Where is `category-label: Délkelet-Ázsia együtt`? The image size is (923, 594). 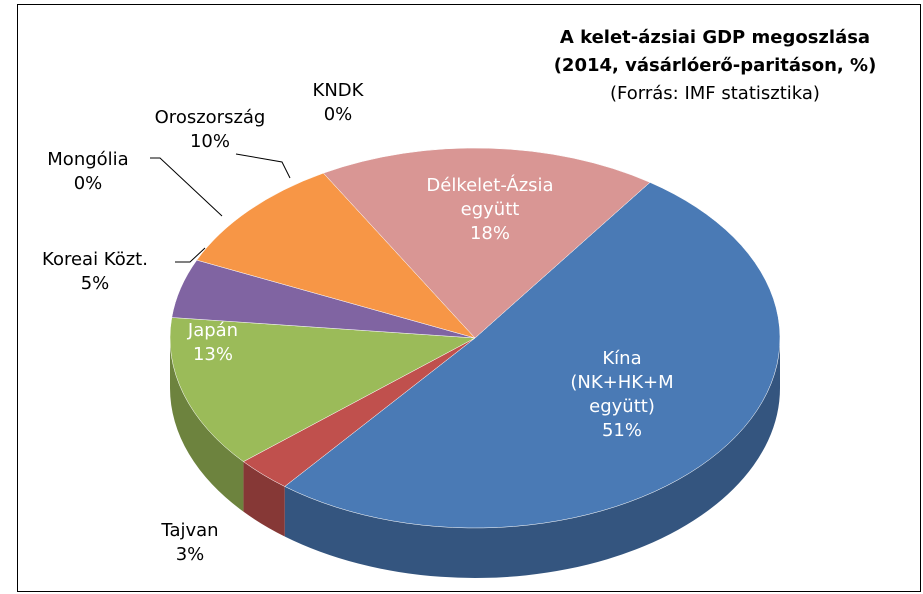
category-label: Délkelet-Ázsia együtt is located at coordinates (490, 197).